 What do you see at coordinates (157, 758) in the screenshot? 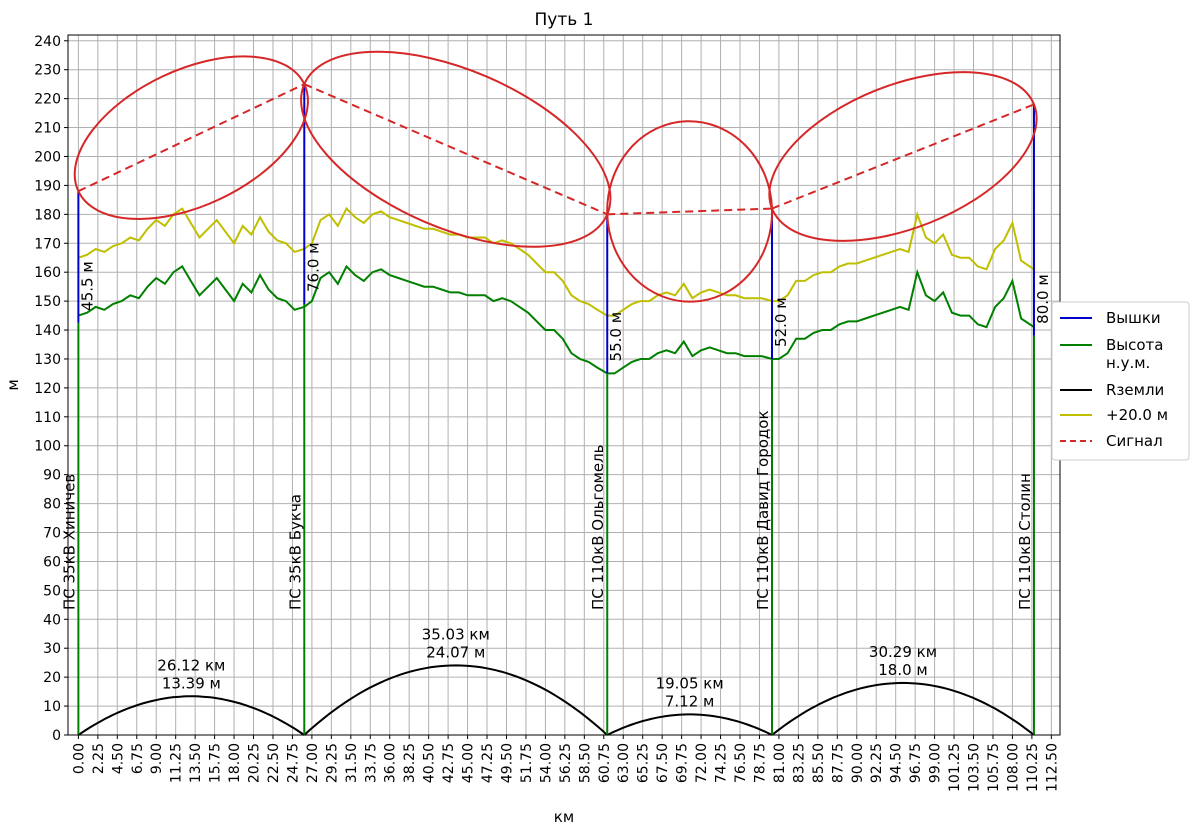
I see `x-tick-label: 9.00` at bounding box center [157, 758].